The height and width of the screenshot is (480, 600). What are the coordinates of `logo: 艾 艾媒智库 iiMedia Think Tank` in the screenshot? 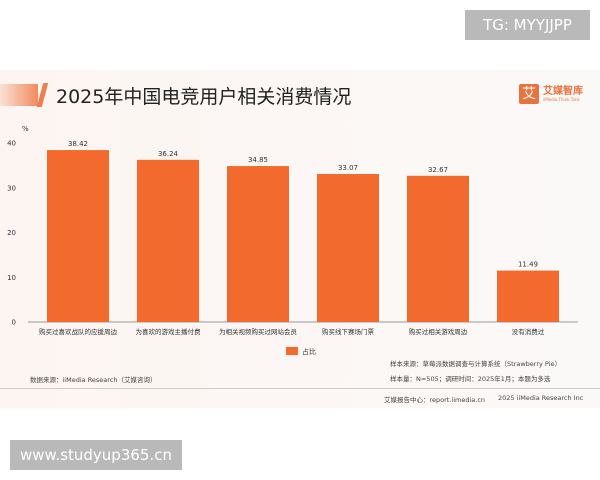 It's located at (551, 94).